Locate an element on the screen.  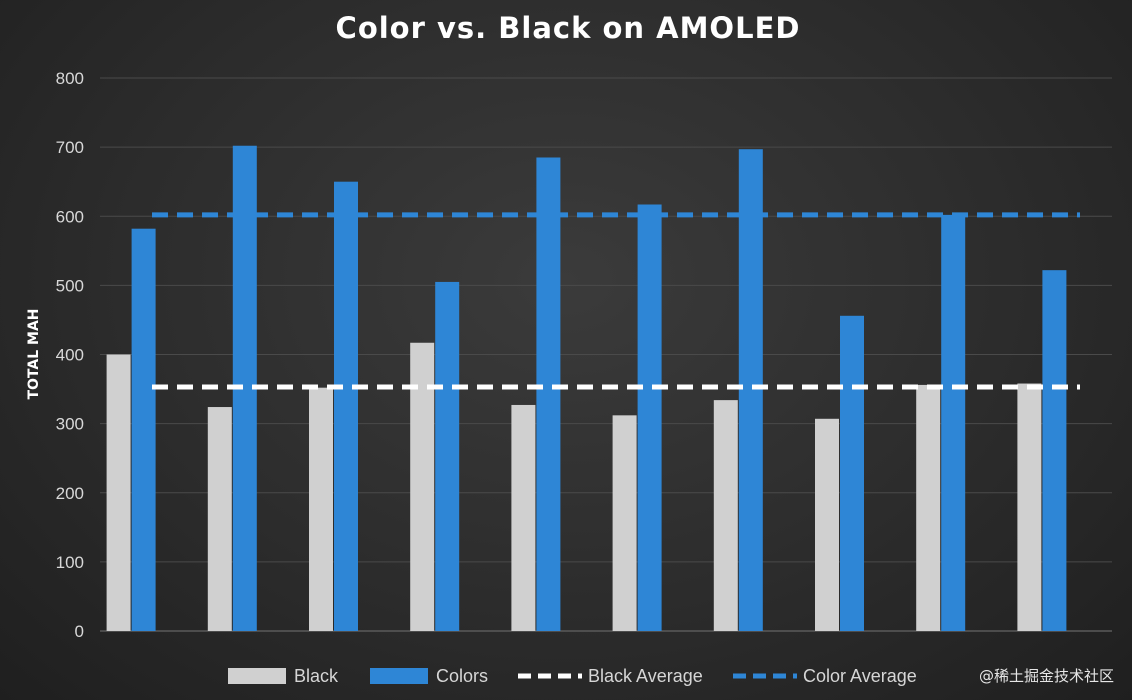
y-tick-label: 100 is located at coordinates (70, 562).